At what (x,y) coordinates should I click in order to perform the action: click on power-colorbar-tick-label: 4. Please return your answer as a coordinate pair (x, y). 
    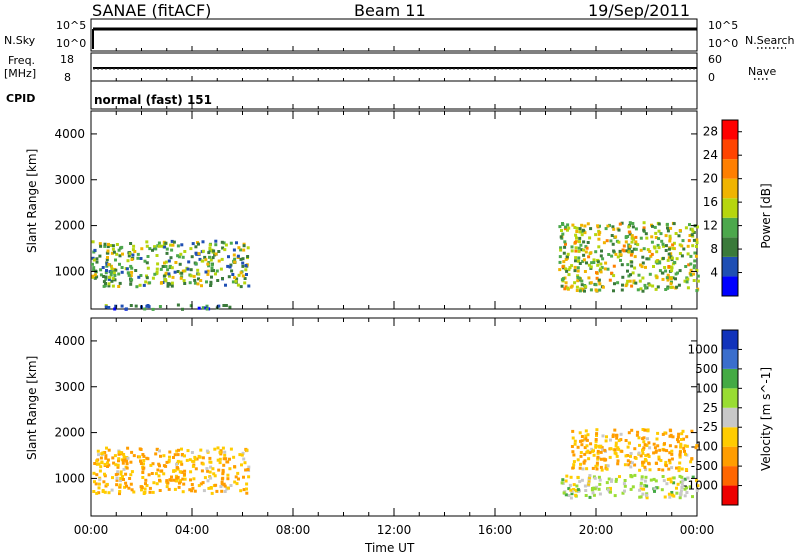
    Looking at the image, I should click on (714, 273).